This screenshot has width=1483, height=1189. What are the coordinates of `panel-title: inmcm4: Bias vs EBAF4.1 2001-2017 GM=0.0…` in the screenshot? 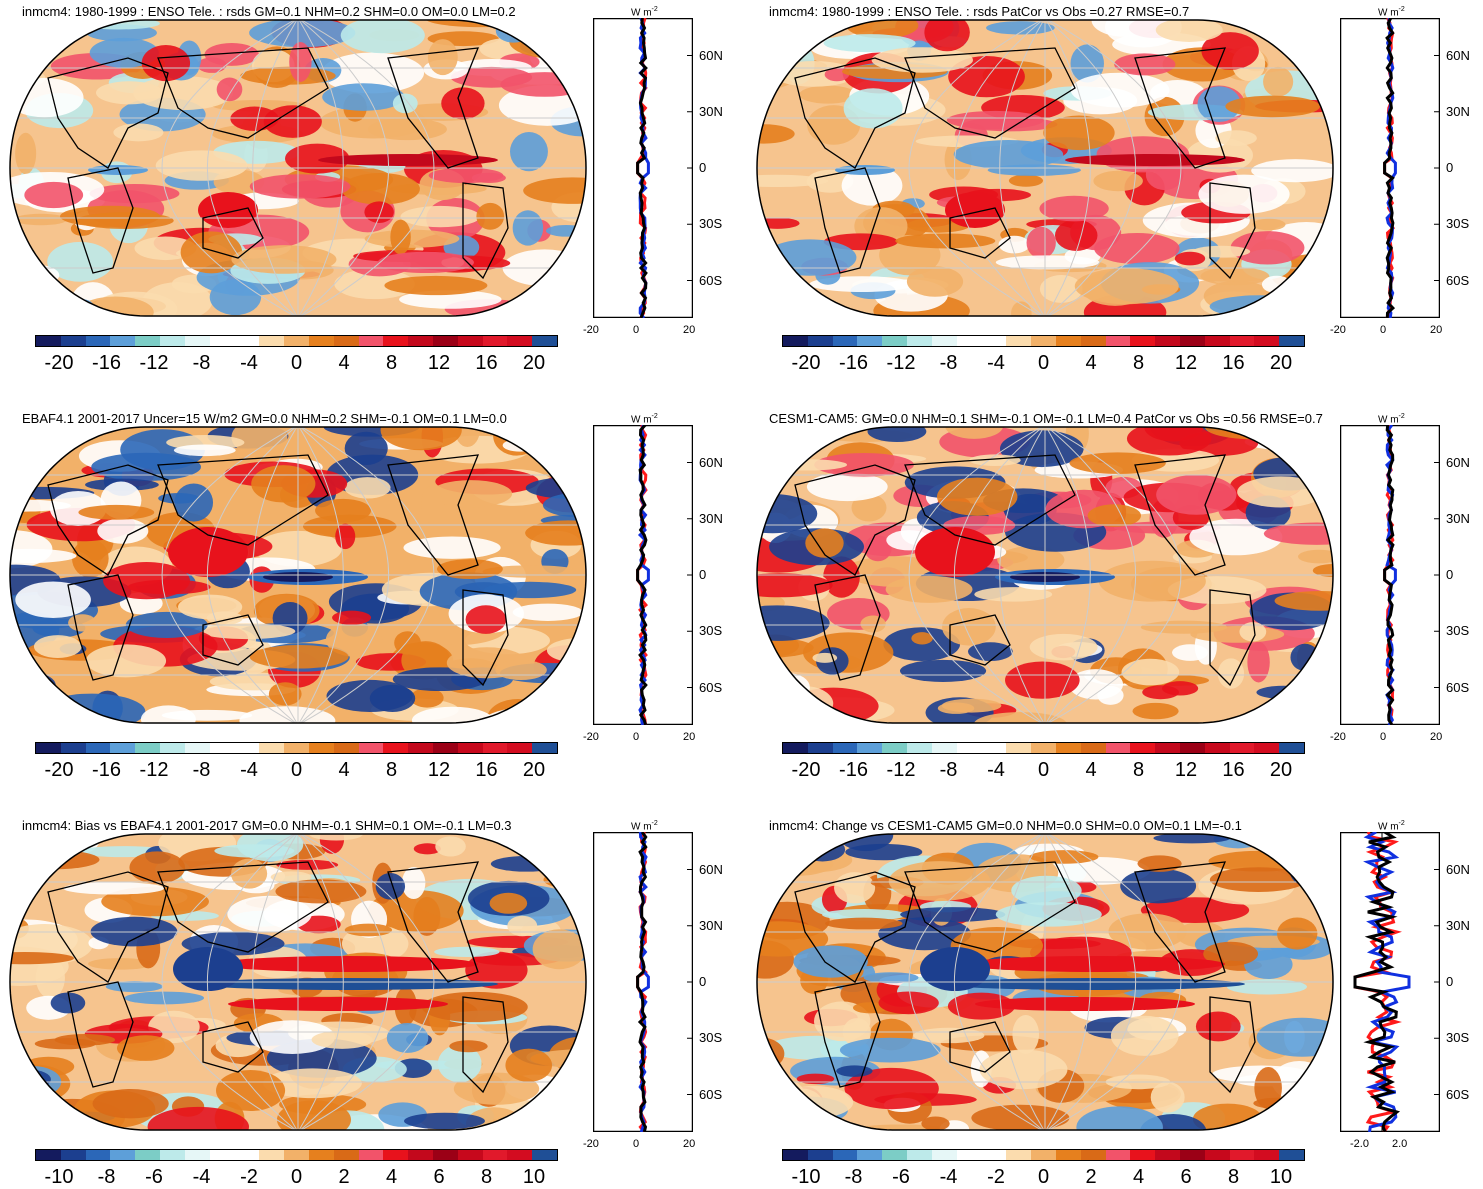 It's located at (267, 825).